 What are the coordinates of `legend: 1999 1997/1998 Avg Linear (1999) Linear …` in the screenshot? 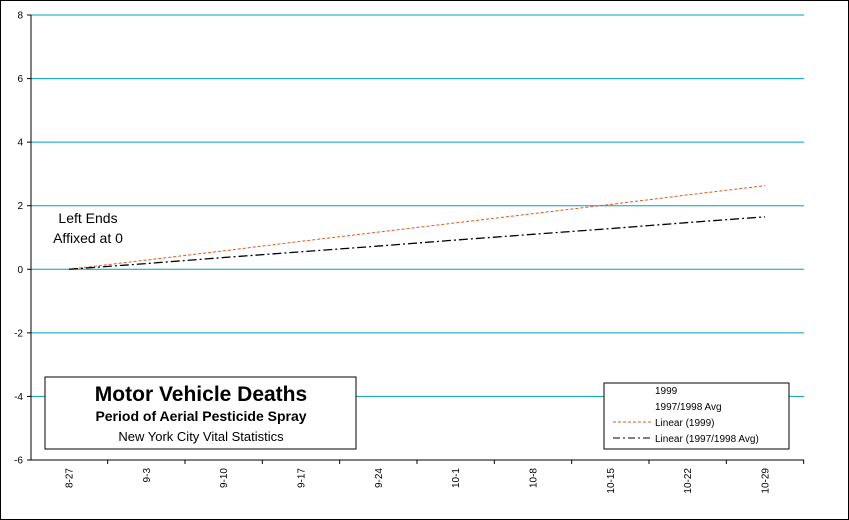 It's located at (696, 416).